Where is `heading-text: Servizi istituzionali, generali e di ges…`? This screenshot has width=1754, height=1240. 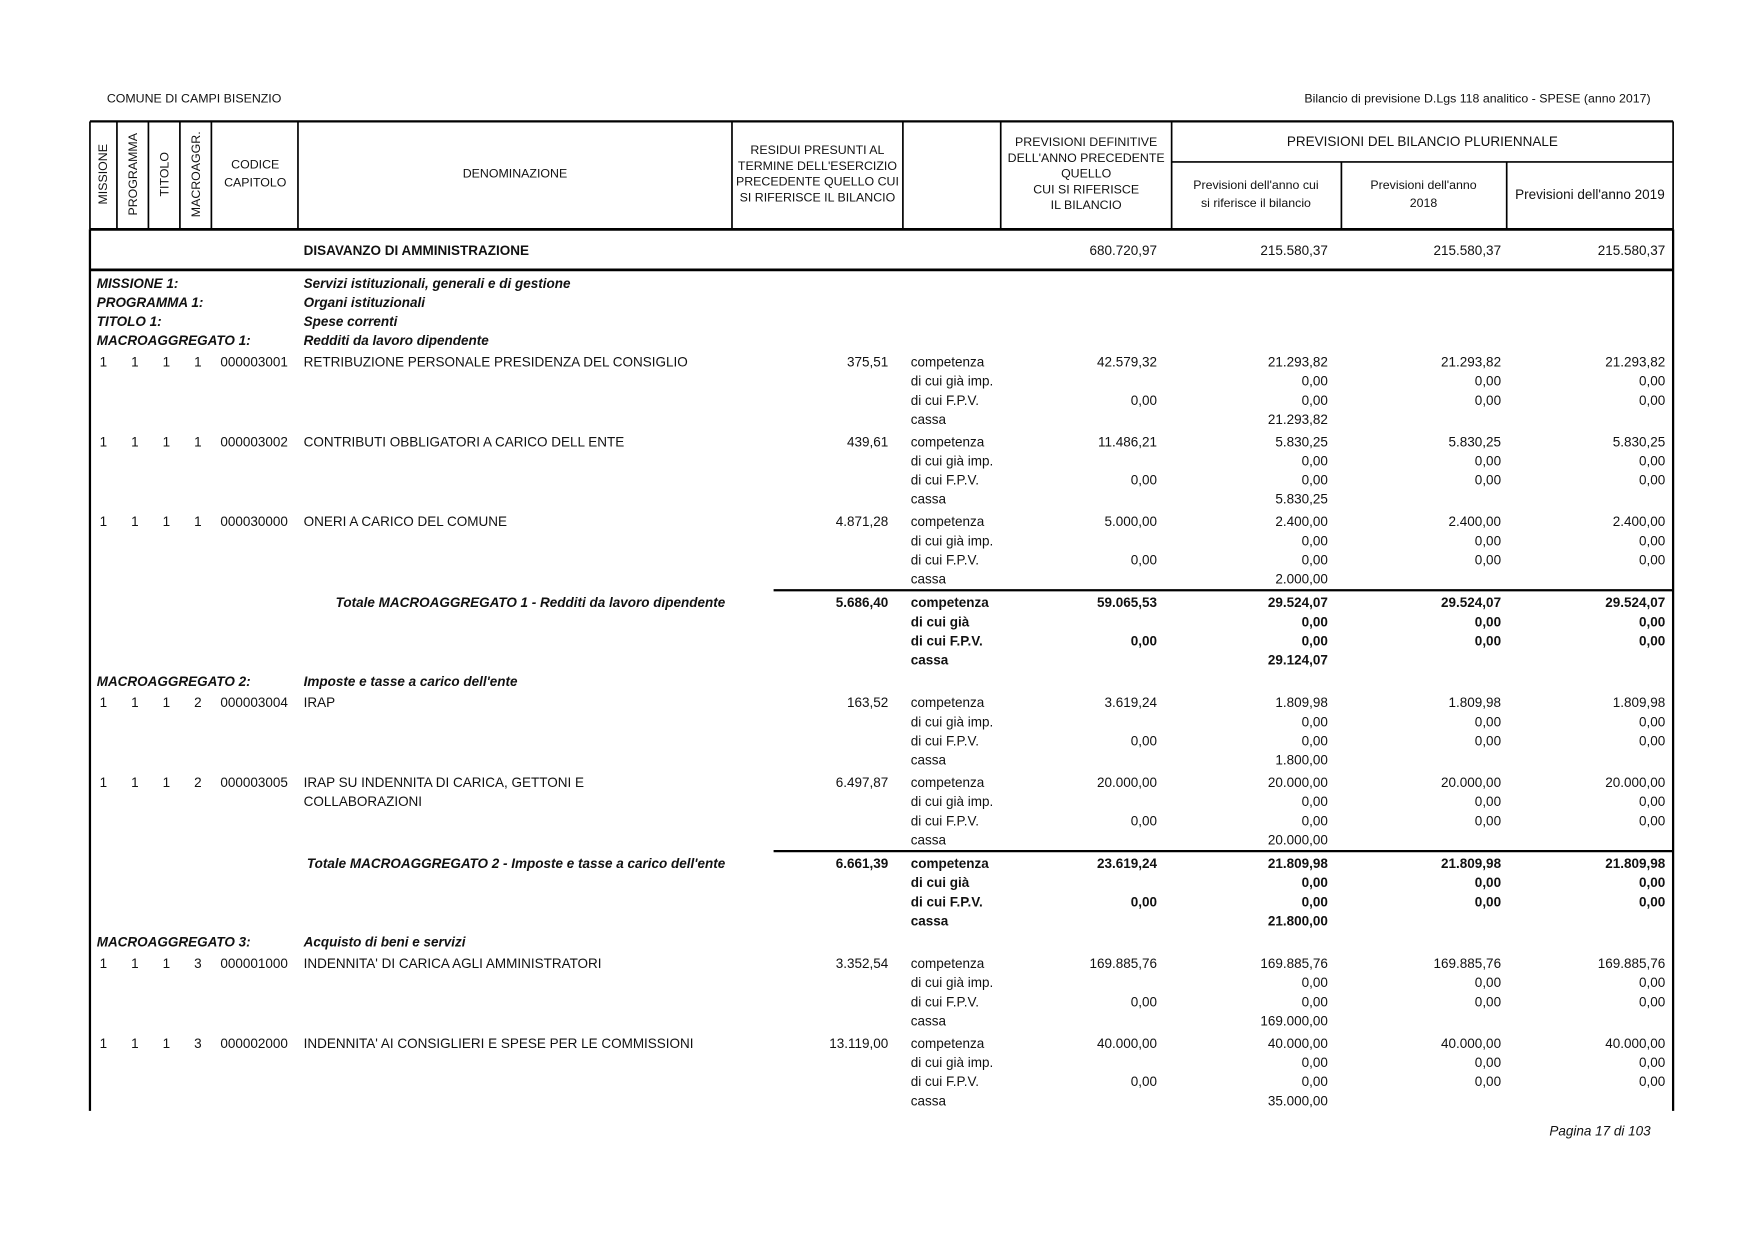
heading-text: Servizi istituzionali, generali e di ges… is located at coordinates (437, 283).